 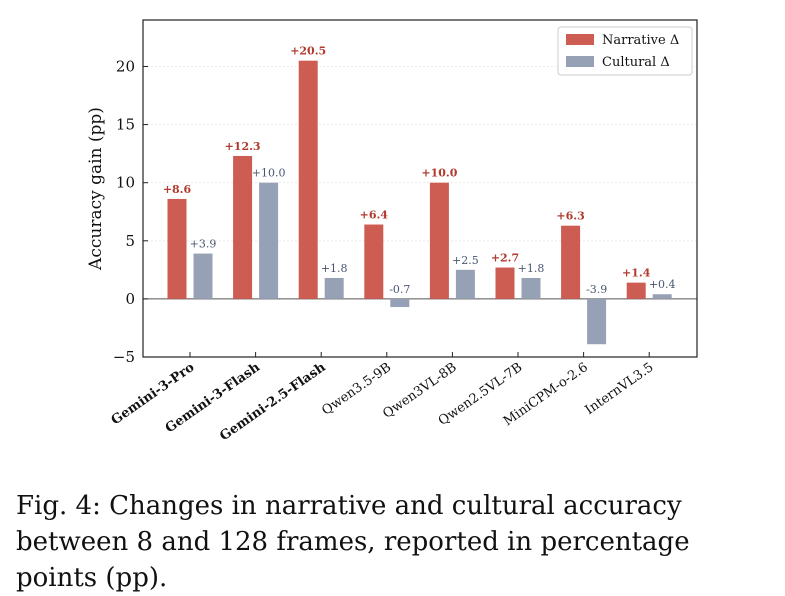 What do you see at coordinates (125, 183) in the screenshot?
I see `y-tick-label: 10` at bounding box center [125, 183].